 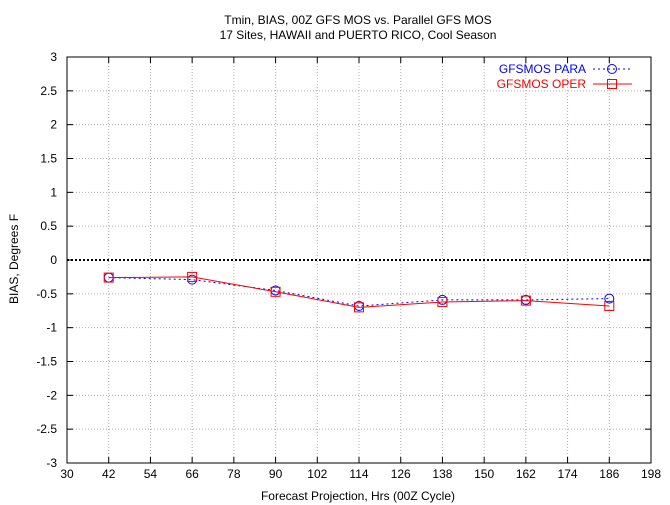 I want to click on y-axis-tick-labels: -3 -2.5 -2 -1.5 -1 -0.5 0 0.5 1 1.5 2 2.5 3, so click(x=46, y=260).